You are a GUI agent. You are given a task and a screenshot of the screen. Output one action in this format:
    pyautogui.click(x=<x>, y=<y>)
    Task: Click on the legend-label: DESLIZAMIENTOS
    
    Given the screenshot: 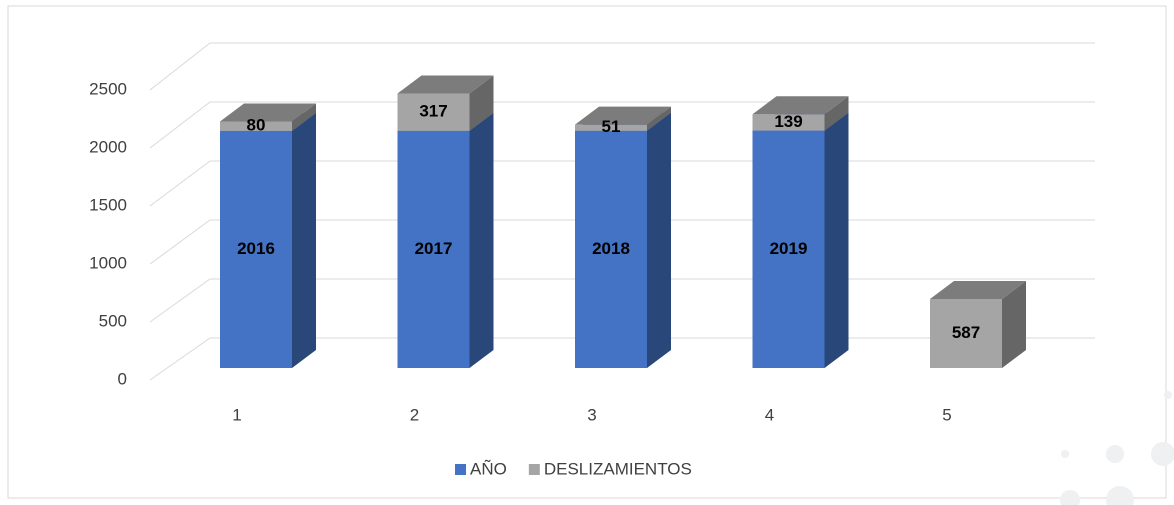 What is the action you would take?
    pyautogui.click(x=618, y=468)
    